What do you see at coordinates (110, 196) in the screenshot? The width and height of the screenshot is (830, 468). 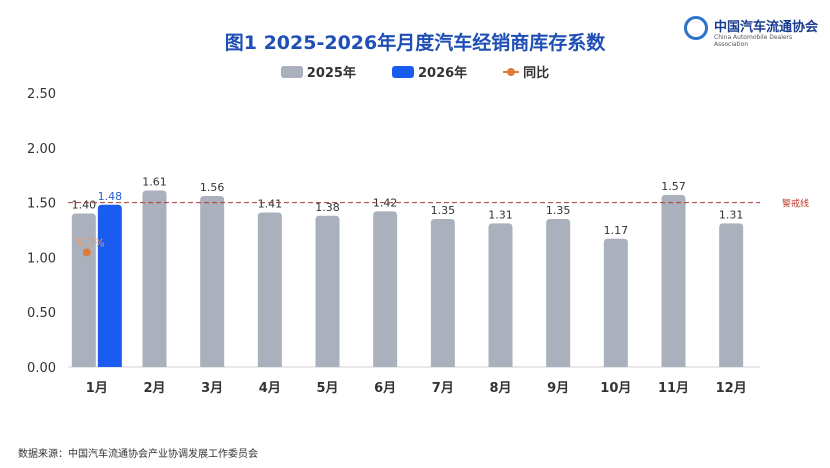 I see `data-label-2026: 1.48` at bounding box center [110, 196].